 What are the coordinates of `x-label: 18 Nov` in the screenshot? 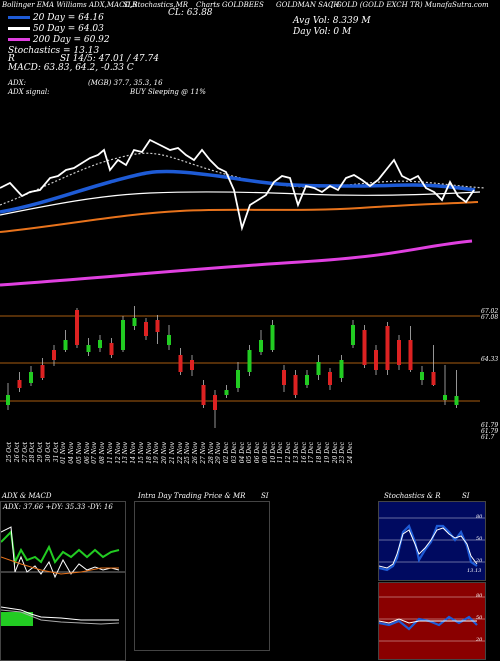 It's located at (149, 453).